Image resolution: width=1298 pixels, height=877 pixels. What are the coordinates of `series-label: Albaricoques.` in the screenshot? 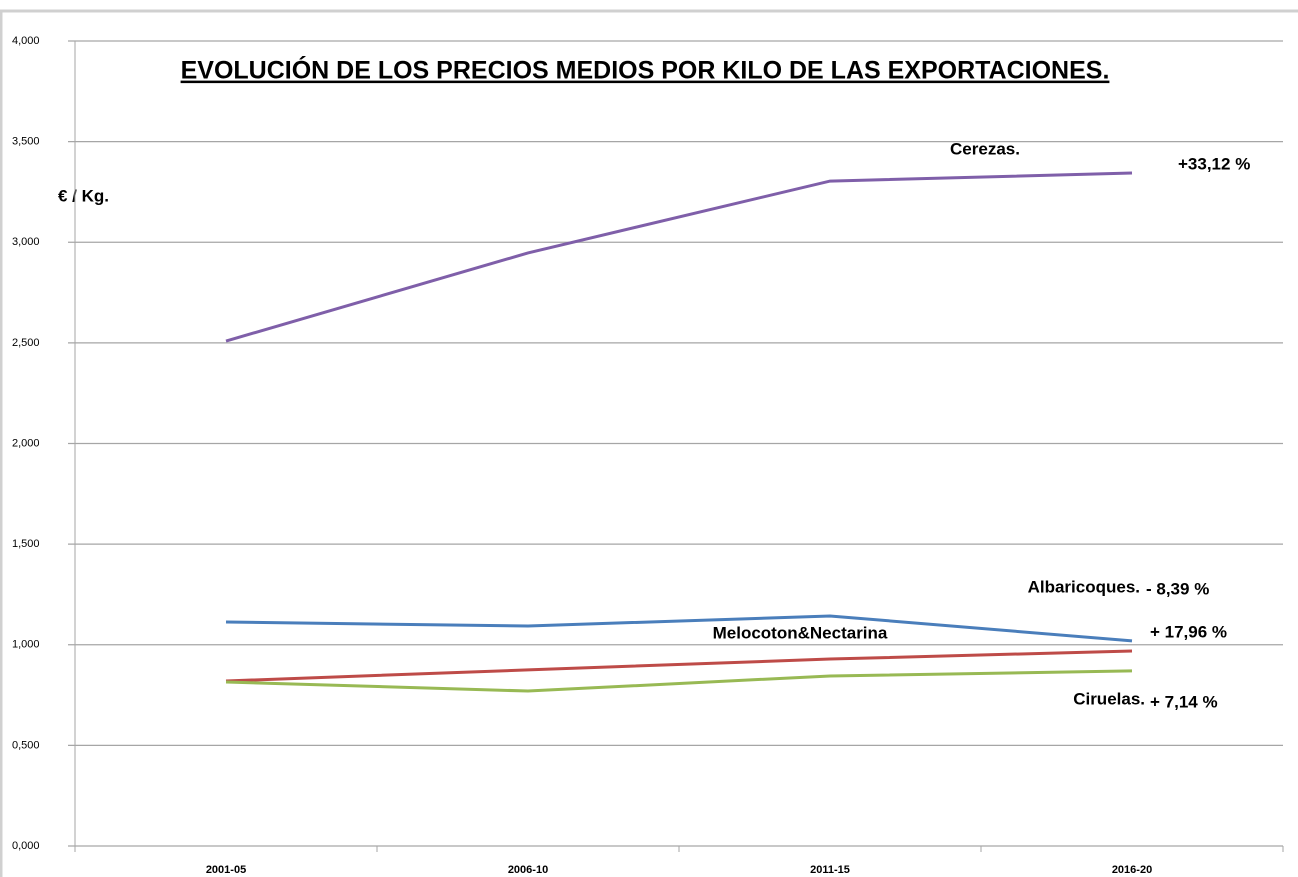 It's located at (1084, 586).